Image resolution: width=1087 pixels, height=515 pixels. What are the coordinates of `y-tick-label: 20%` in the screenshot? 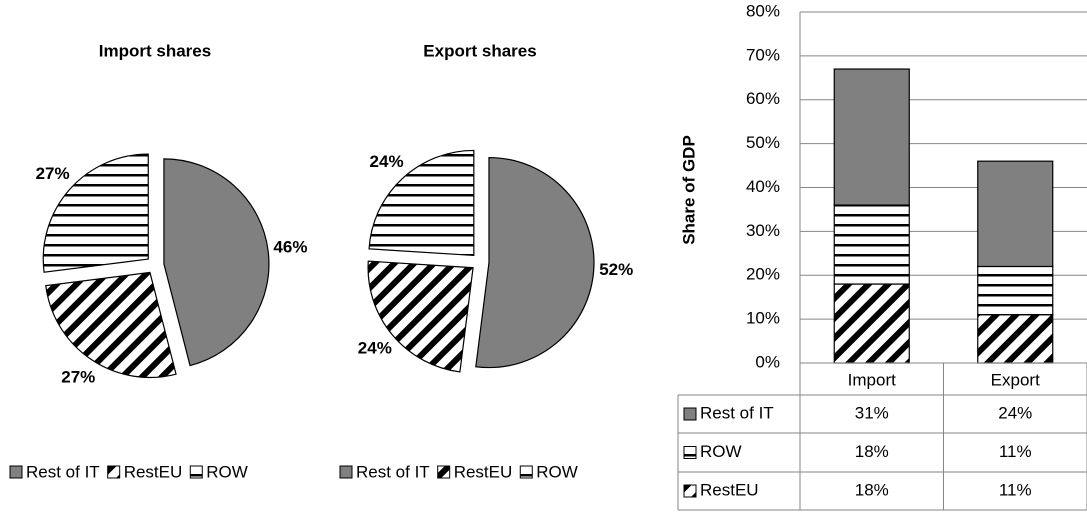 It's located at (763, 274).